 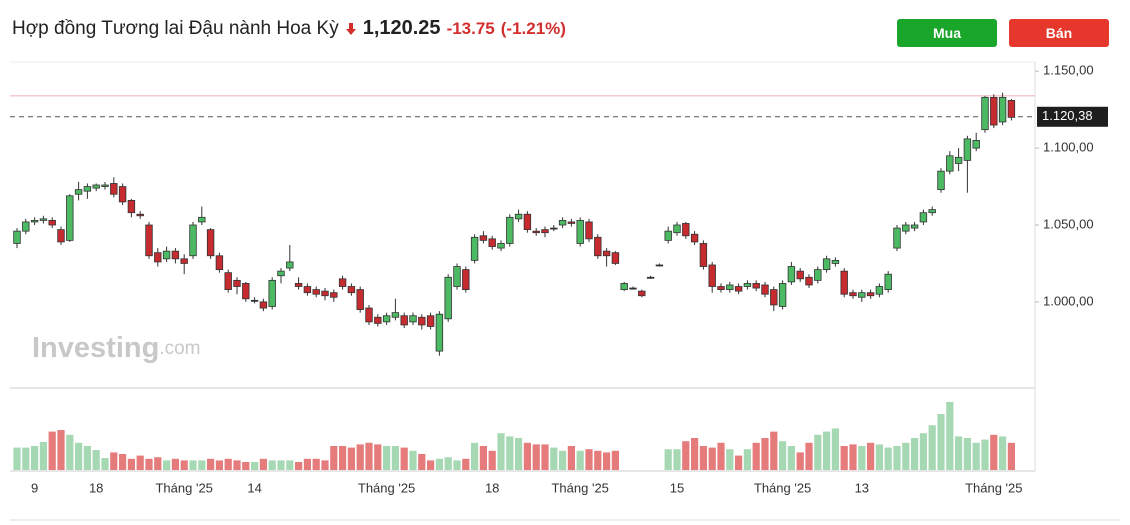 I want to click on change-percent: (-1.21%), so click(x=533, y=28).